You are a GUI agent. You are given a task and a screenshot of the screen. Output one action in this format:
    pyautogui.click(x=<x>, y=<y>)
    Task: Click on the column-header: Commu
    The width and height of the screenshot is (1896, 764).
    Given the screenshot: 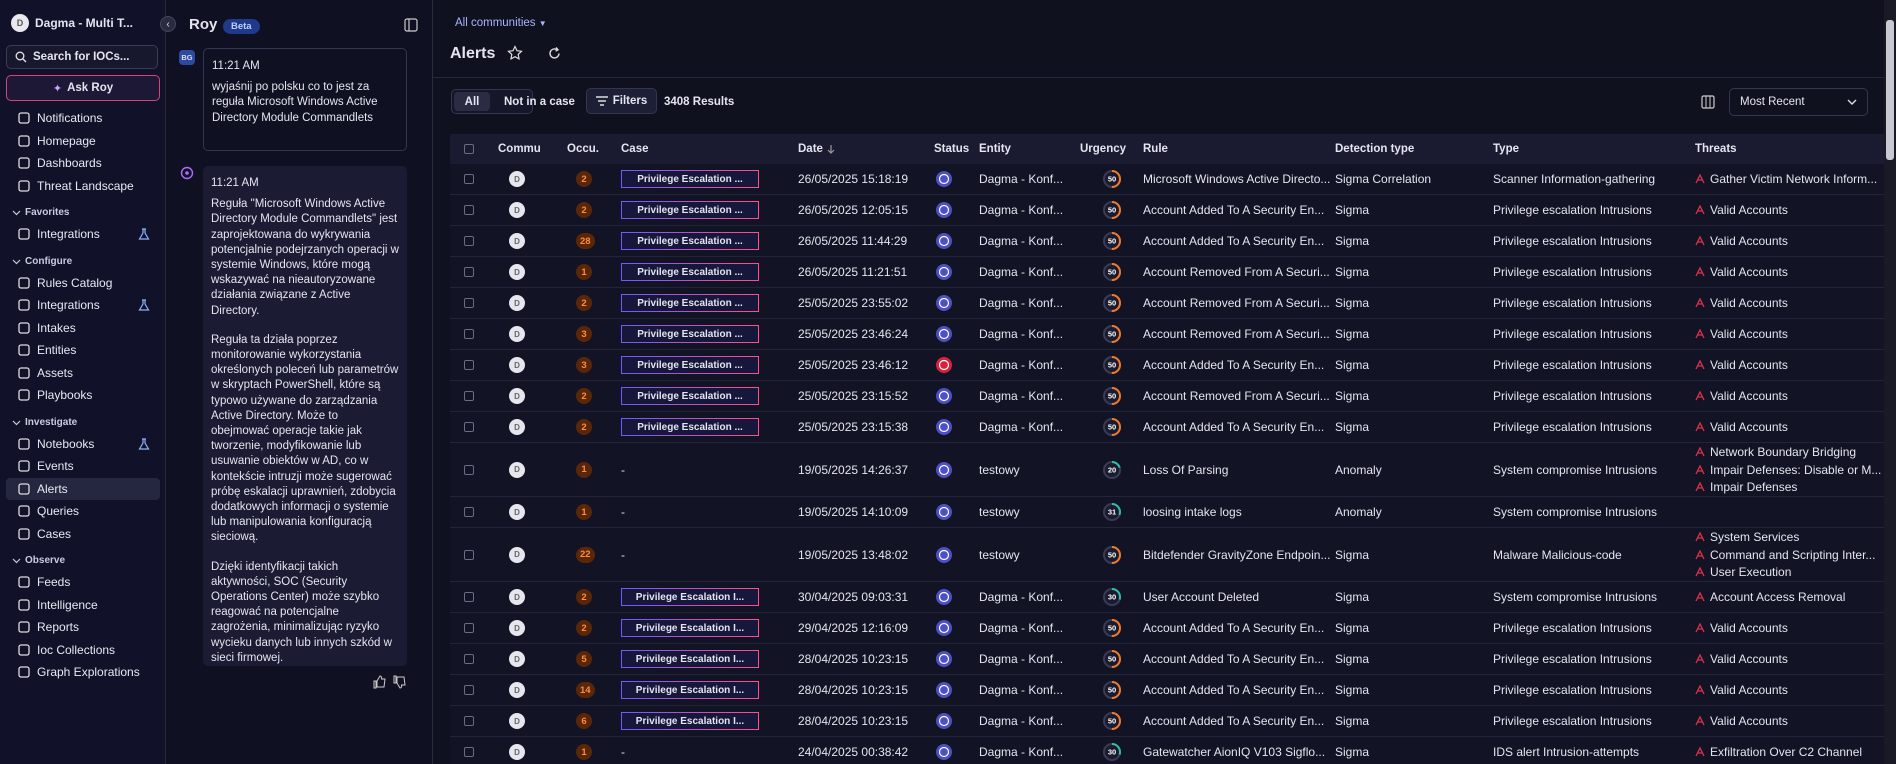 What is the action you would take?
    pyautogui.click(x=519, y=149)
    